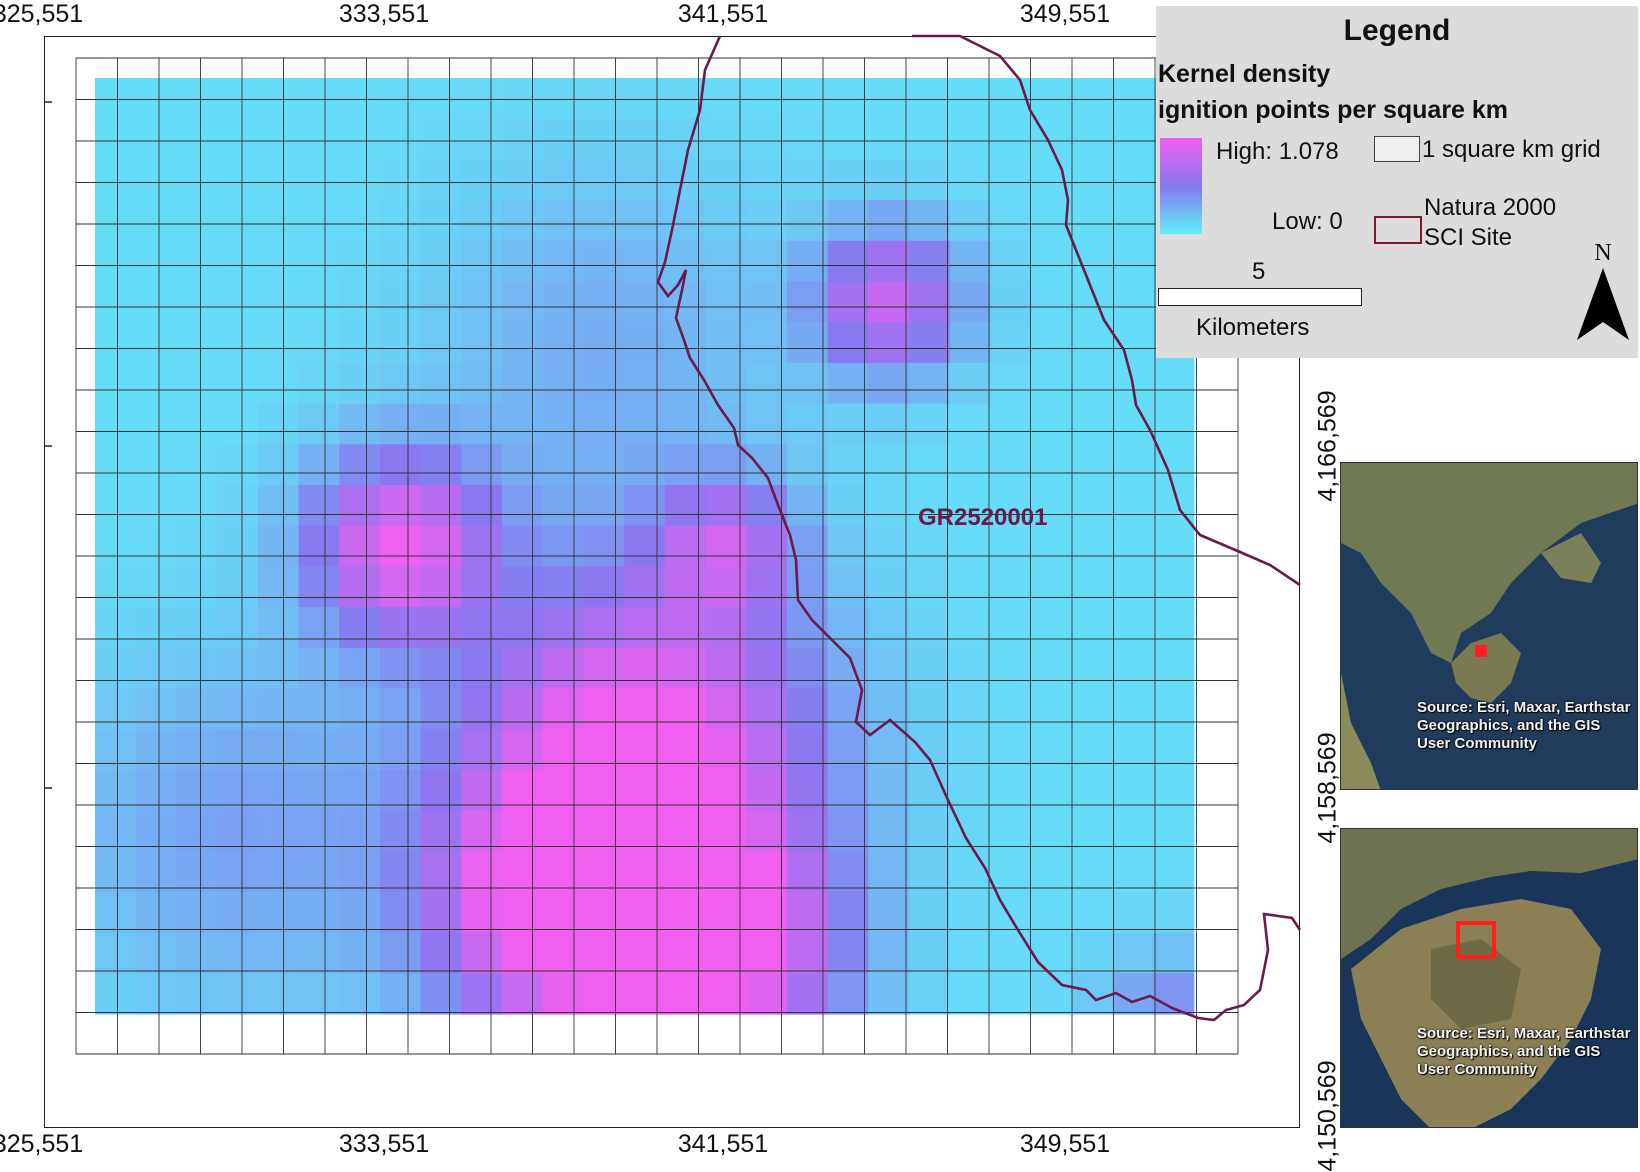  What do you see at coordinates (1259, 271) in the screenshot?
I see `scale-value: 5` at bounding box center [1259, 271].